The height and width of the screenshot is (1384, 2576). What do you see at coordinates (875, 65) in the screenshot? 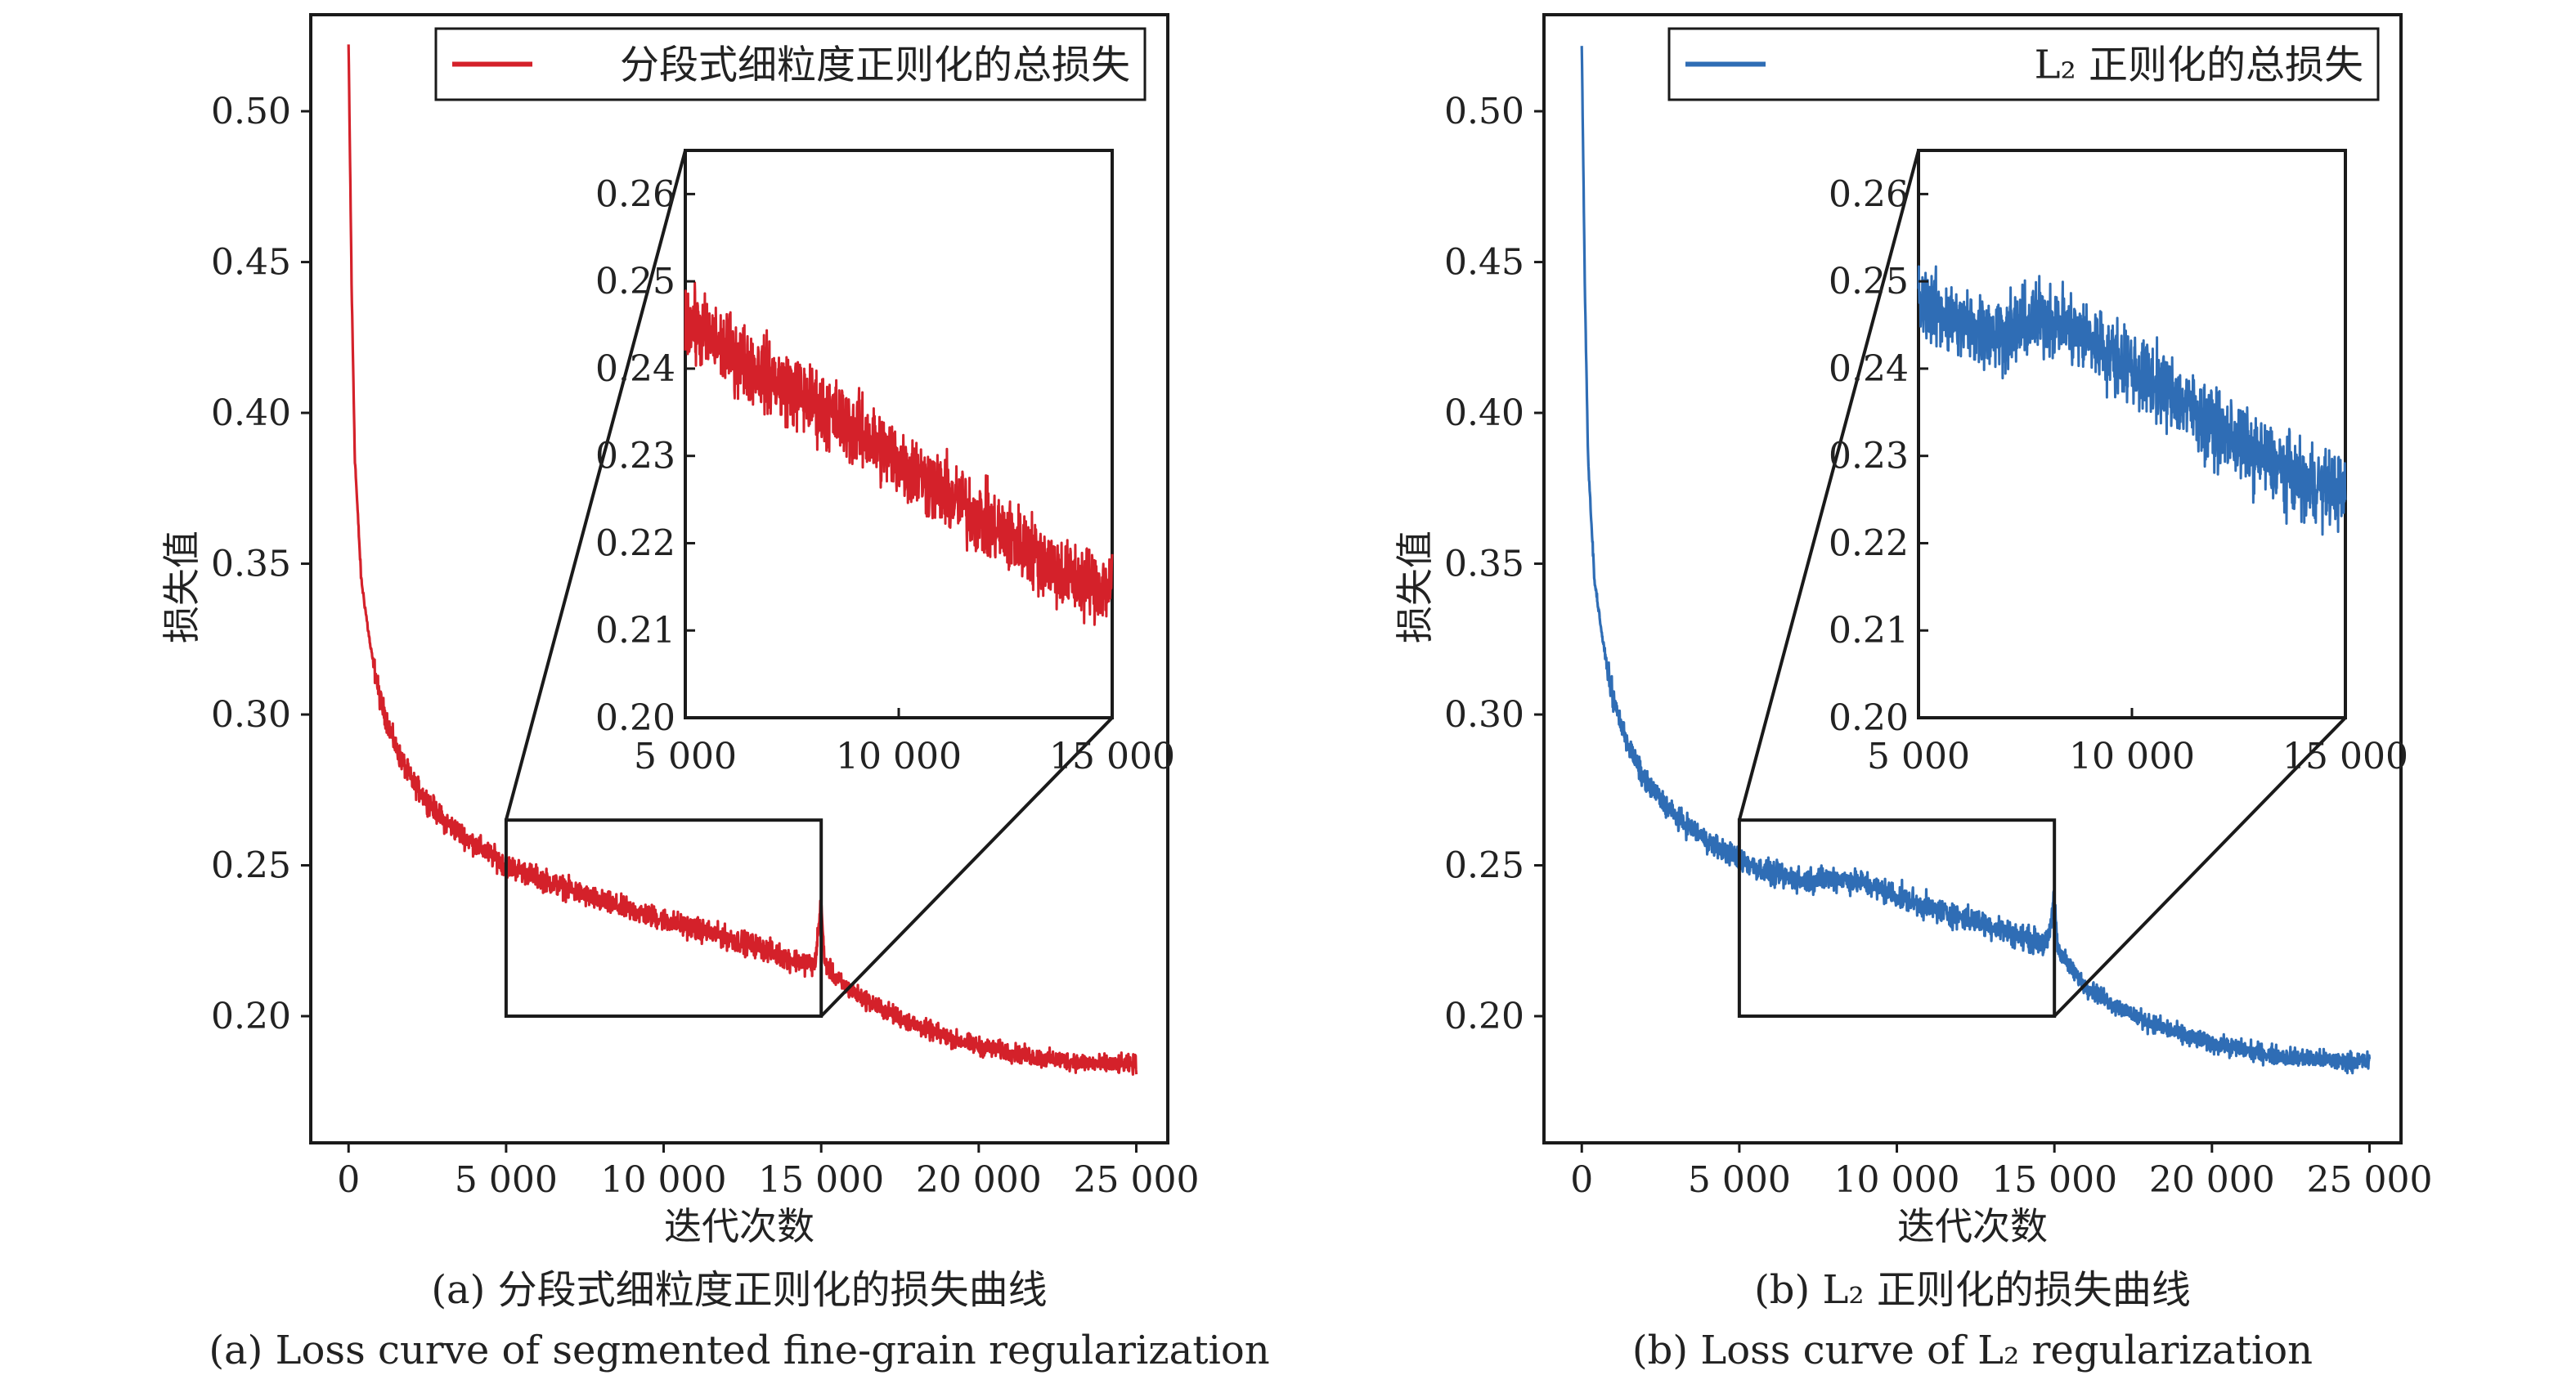
I see `legend-label: 分段式细粒度正则化的总损失` at bounding box center [875, 65].